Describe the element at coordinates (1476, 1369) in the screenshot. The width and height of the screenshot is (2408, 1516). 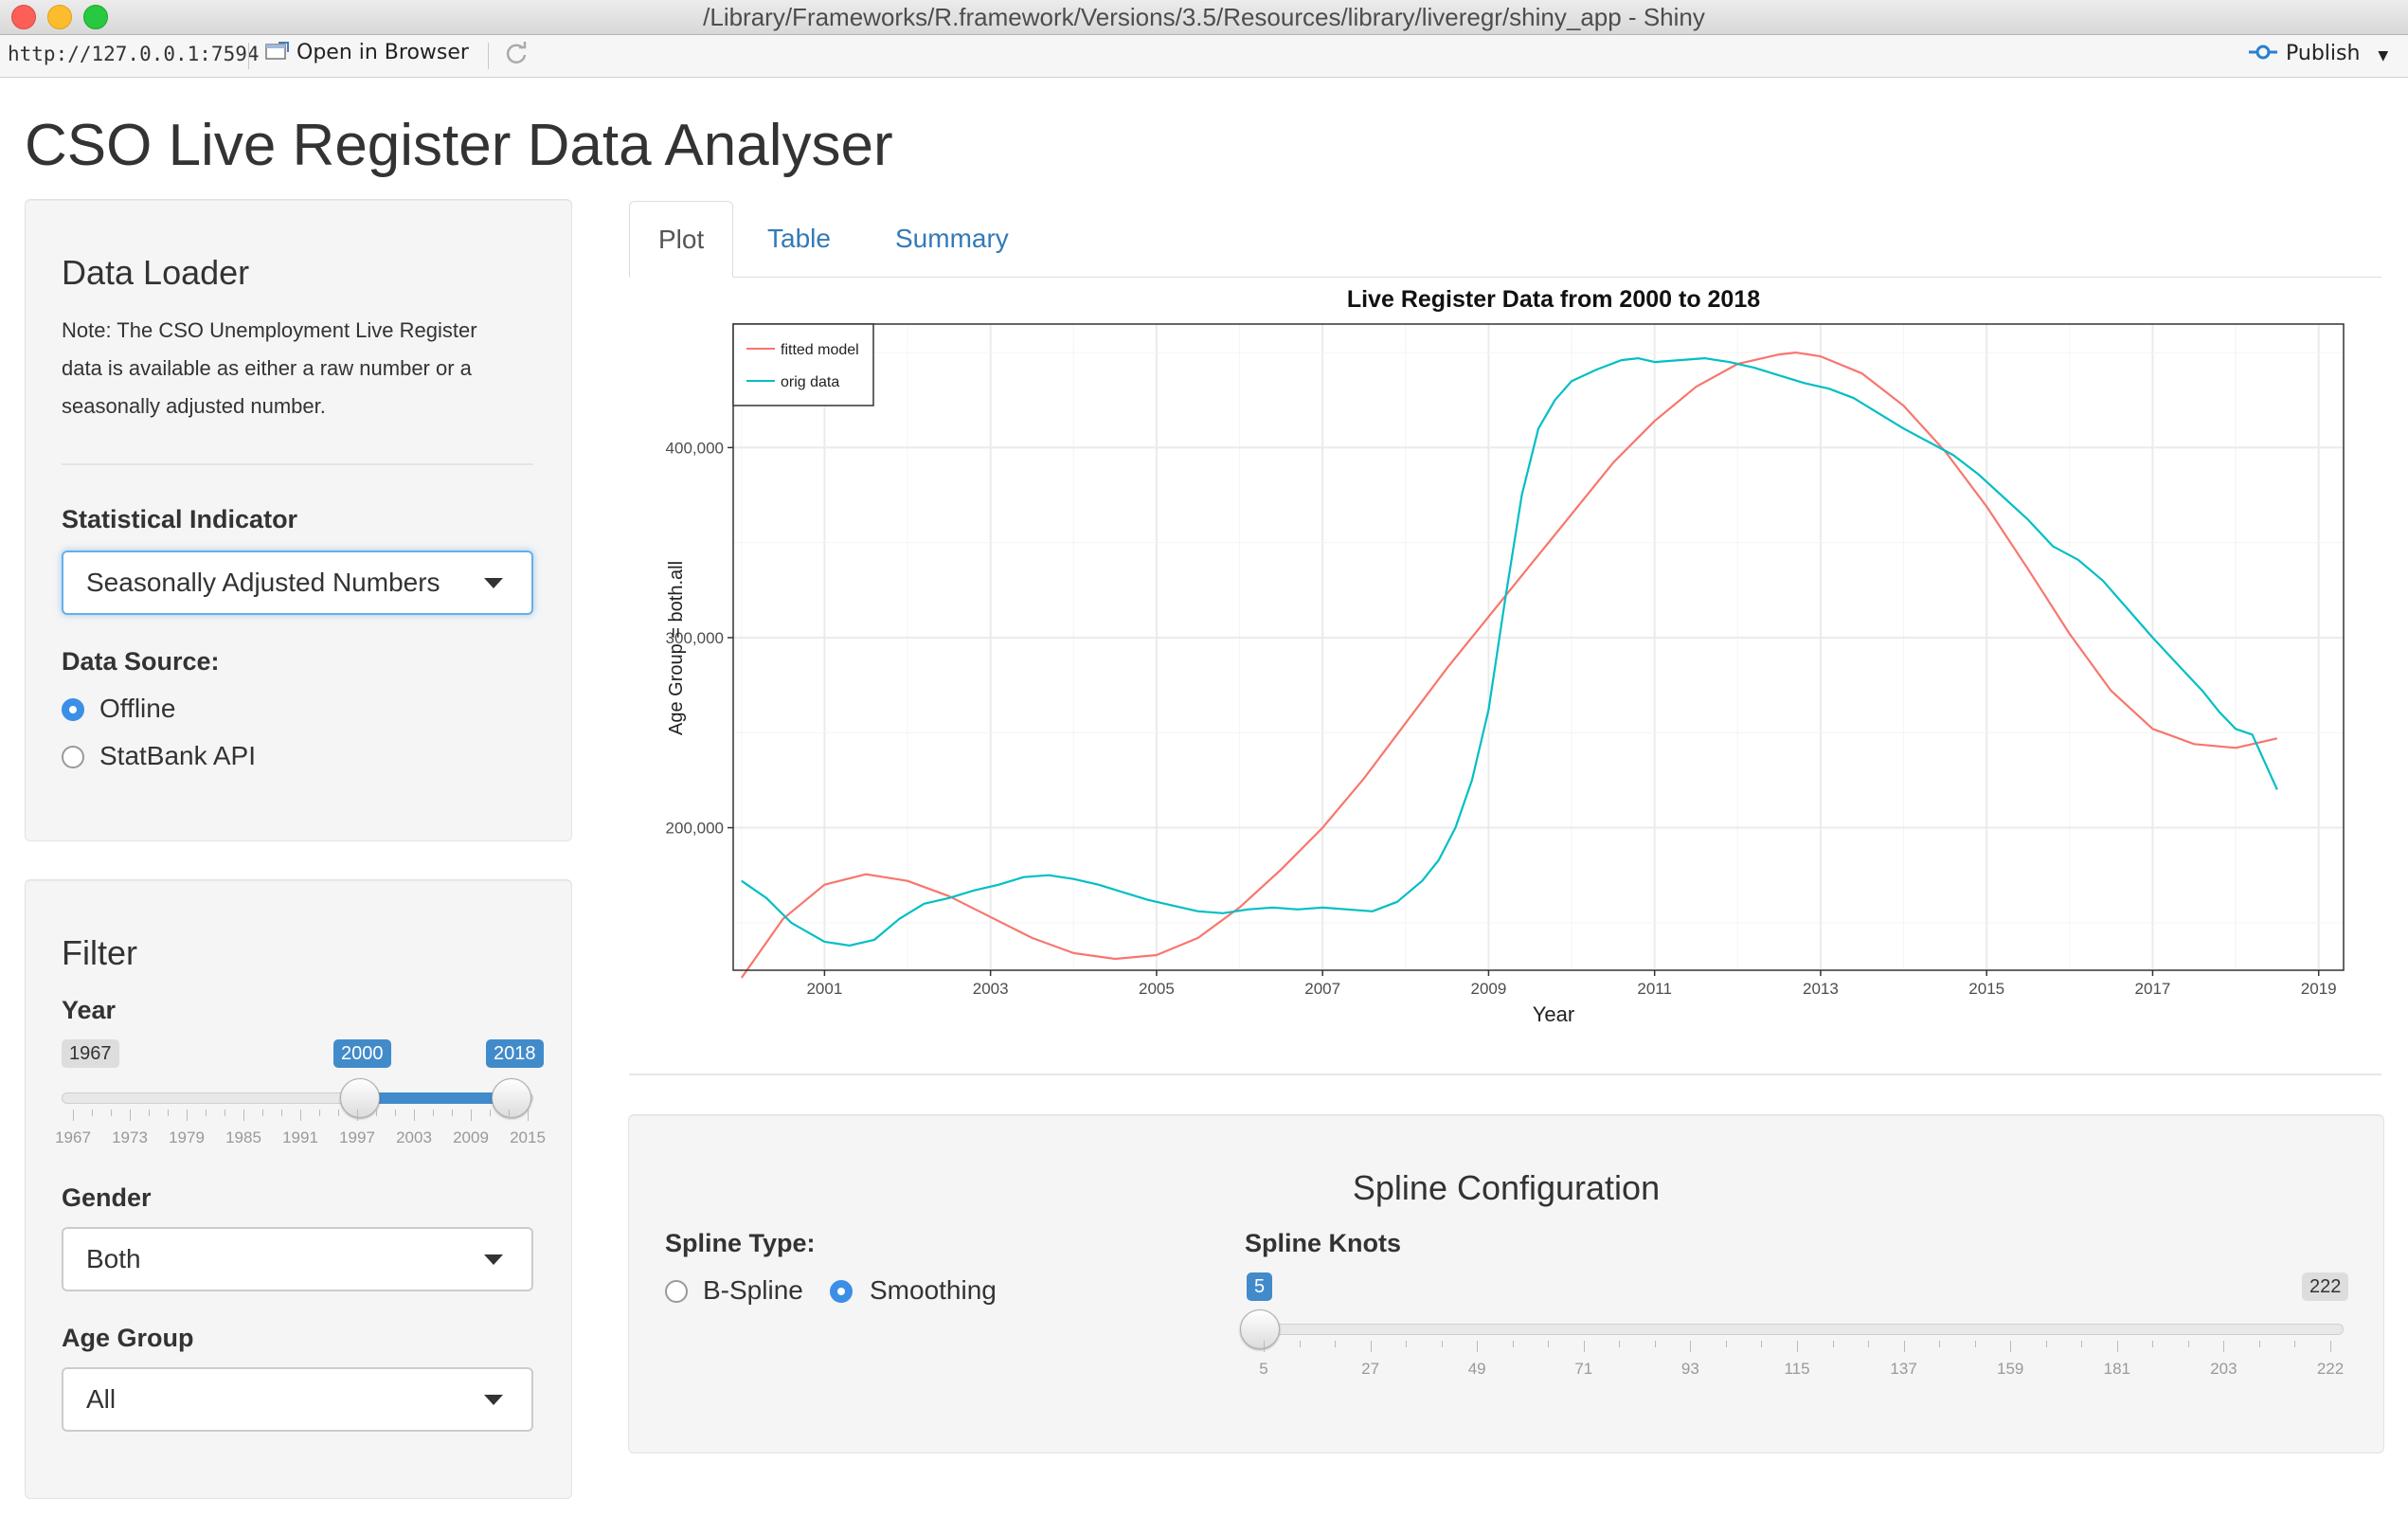
I see `slider-tick-label: 49` at that location.